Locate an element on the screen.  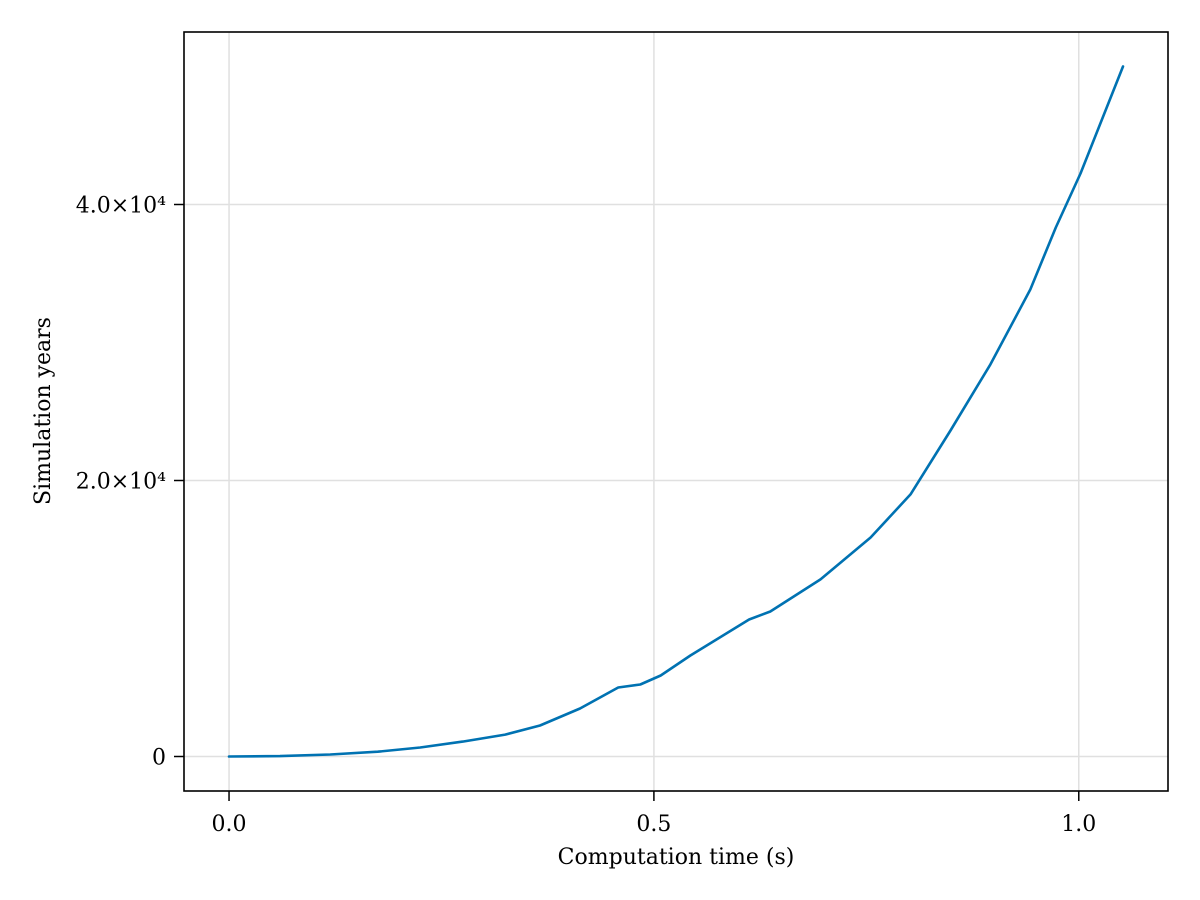
x-axis-ticks: 0.0 0.5 1.0 is located at coordinates (654, 814).